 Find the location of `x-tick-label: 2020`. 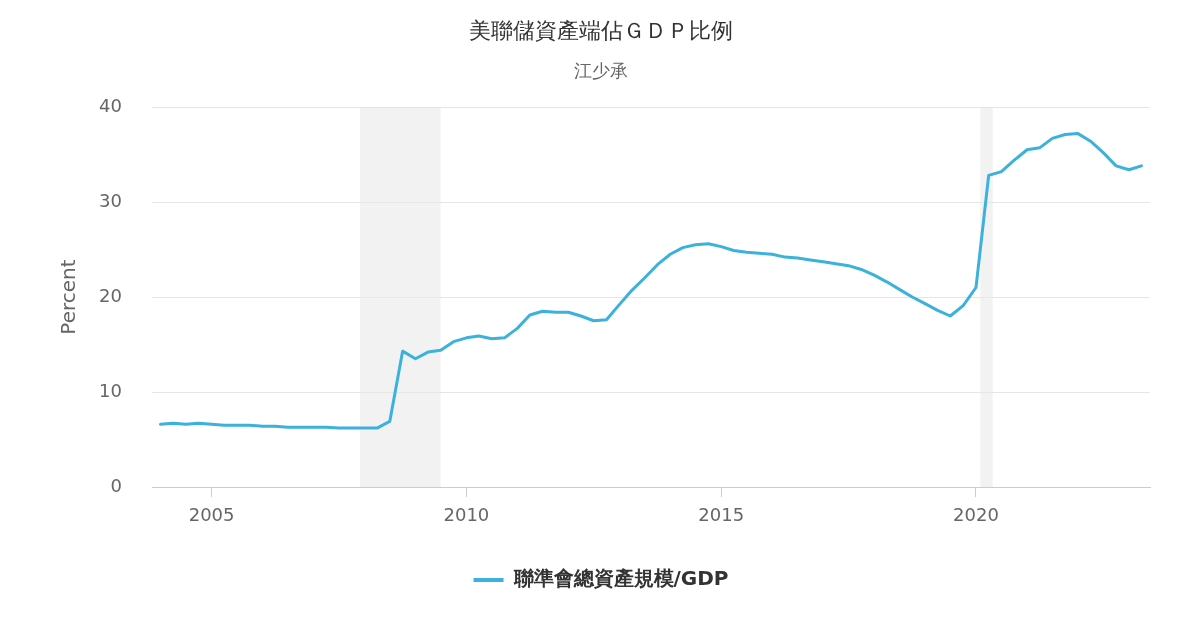

x-tick-label: 2020 is located at coordinates (976, 515).